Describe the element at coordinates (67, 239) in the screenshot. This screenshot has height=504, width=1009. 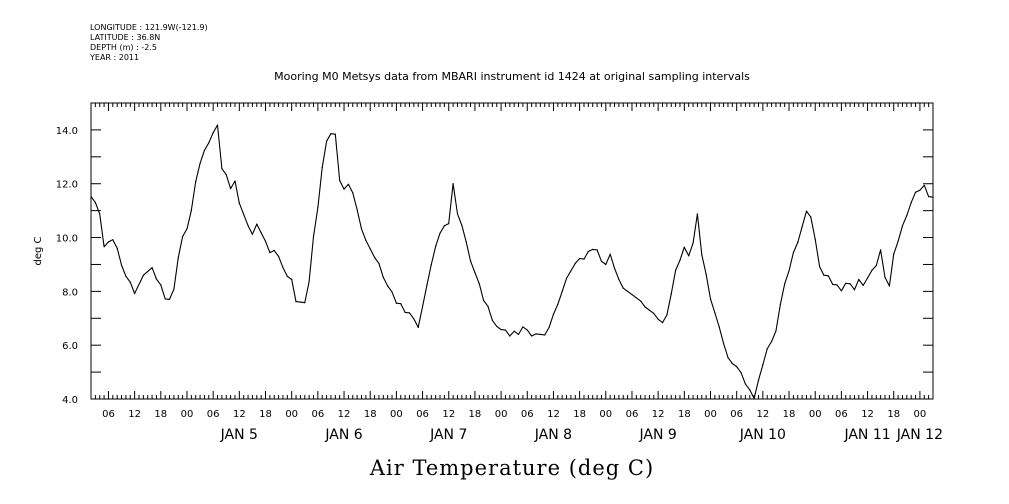
I see `y-tick-label: 10.0` at that location.